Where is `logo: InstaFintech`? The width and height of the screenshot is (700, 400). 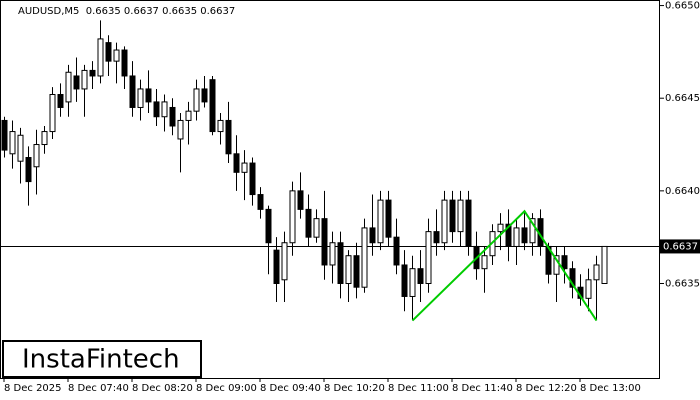 logo: InstaFintech is located at coordinates (101, 360).